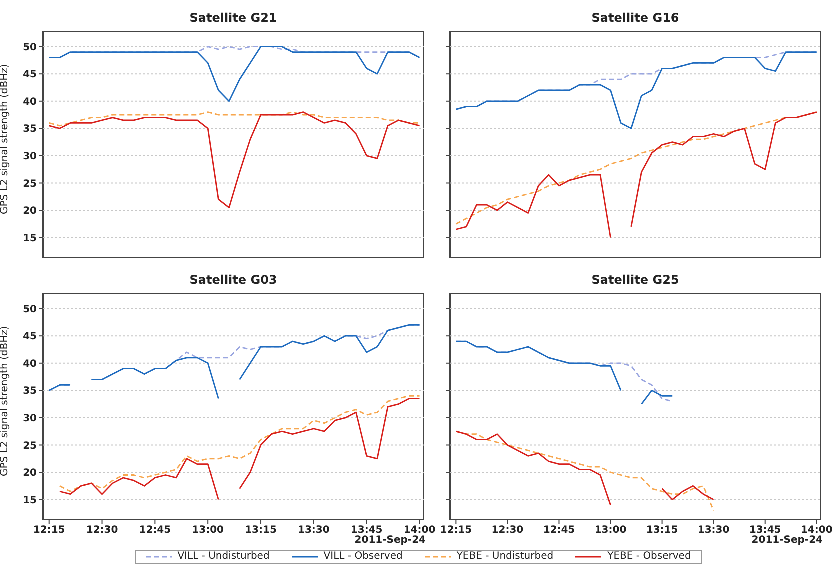  I want to click on legend-label: VILL - Observed, so click(363, 557).